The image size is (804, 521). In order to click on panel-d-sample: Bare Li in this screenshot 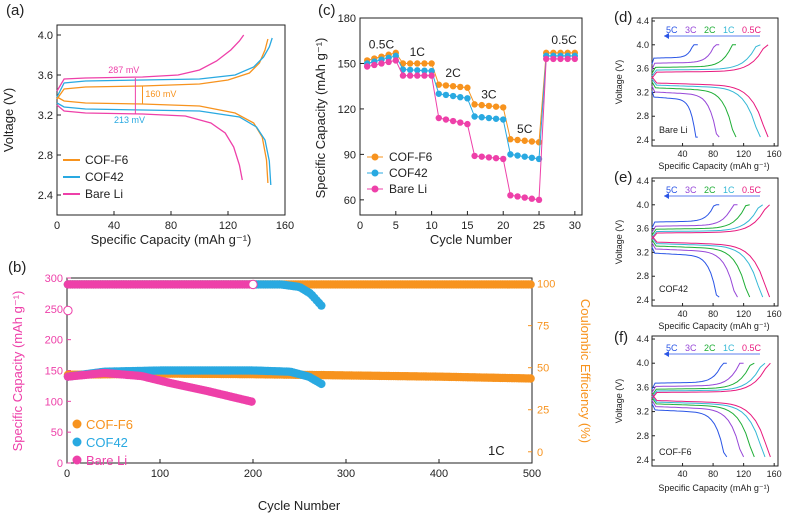, I will do `click(673, 130)`.